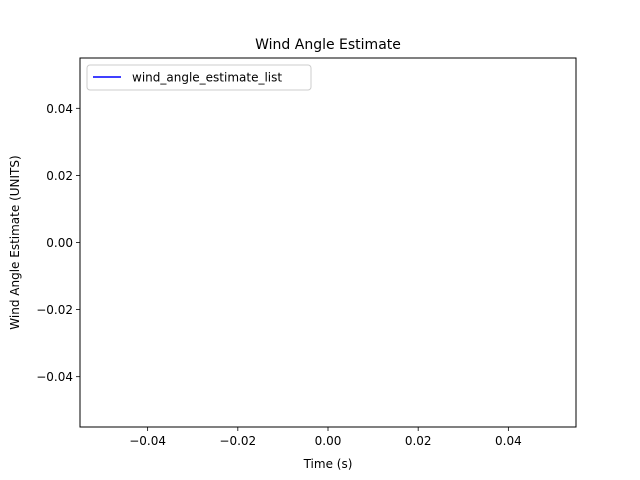  I want to click on y-tick-label: −0.04, so click(54, 377).